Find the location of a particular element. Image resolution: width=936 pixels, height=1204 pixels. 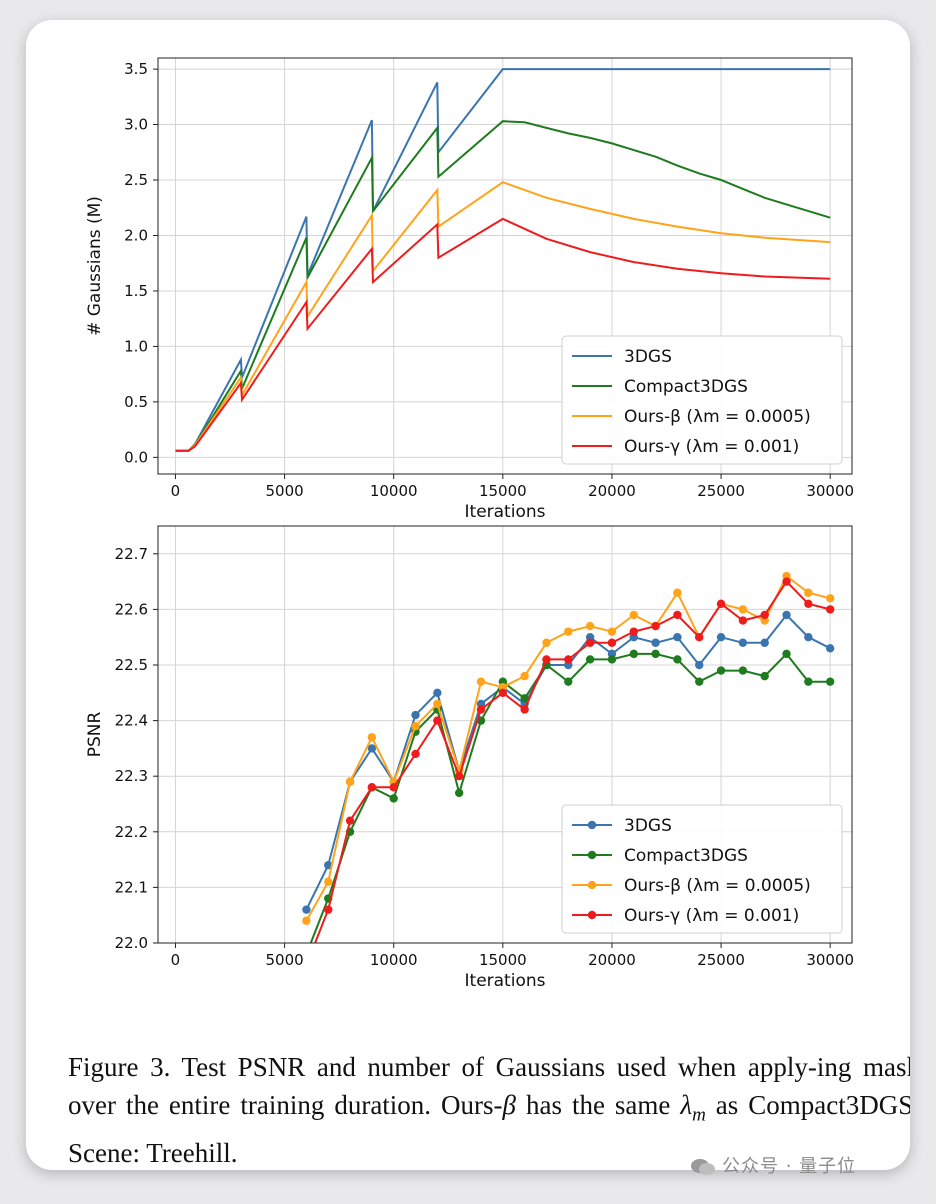

caption-subscript: m is located at coordinates (699, 1115).